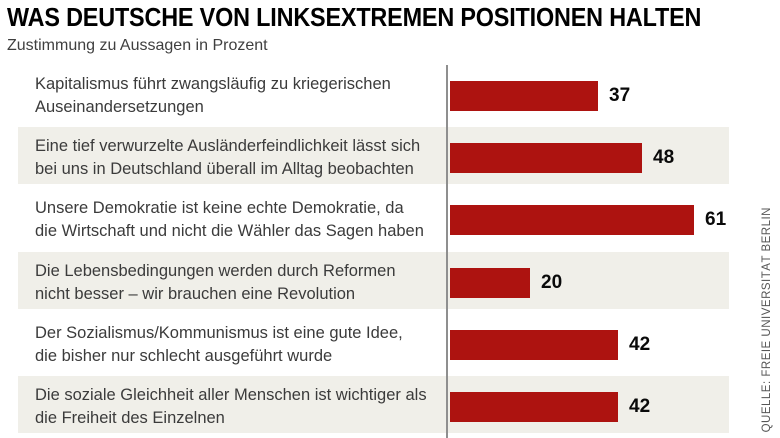 Image resolution: width=780 pixels, height=438 pixels. I want to click on source-note: QUELLE: FREIE UNIVERSITÄT BERLIN, so click(767, 319).